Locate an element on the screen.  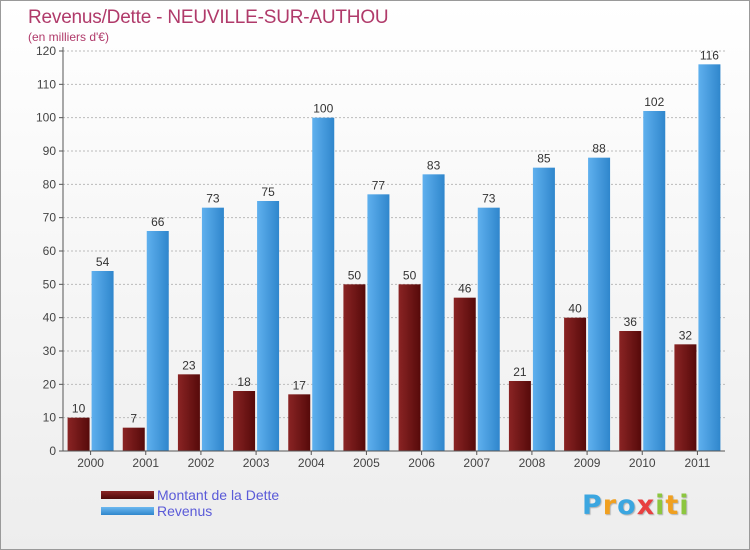
data-label-dette-2006: 50 is located at coordinates (410, 275).